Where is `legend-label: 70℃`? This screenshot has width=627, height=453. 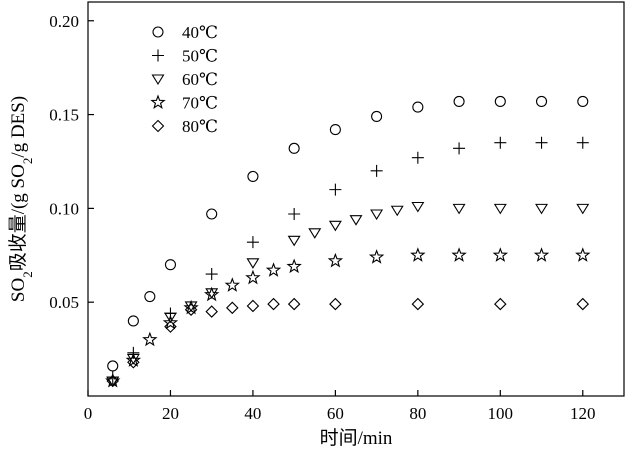
legend-label: 70℃ is located at coordinates (200, 103).